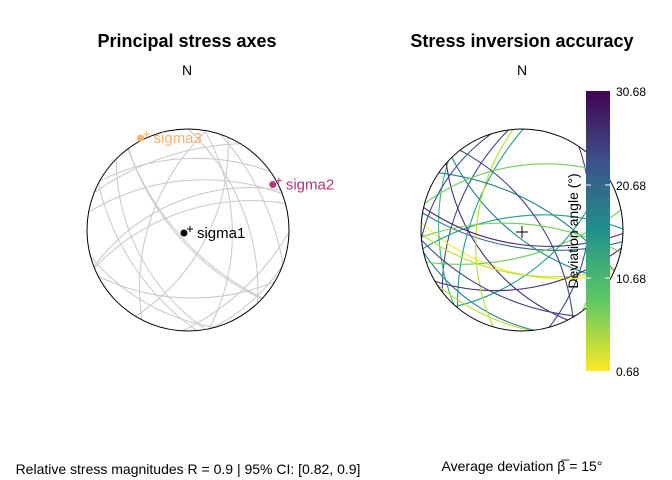  What do you see at coordinates (273, 185) in the screenshot?
I see `sigma2-point` at bounding box center [273, 185].